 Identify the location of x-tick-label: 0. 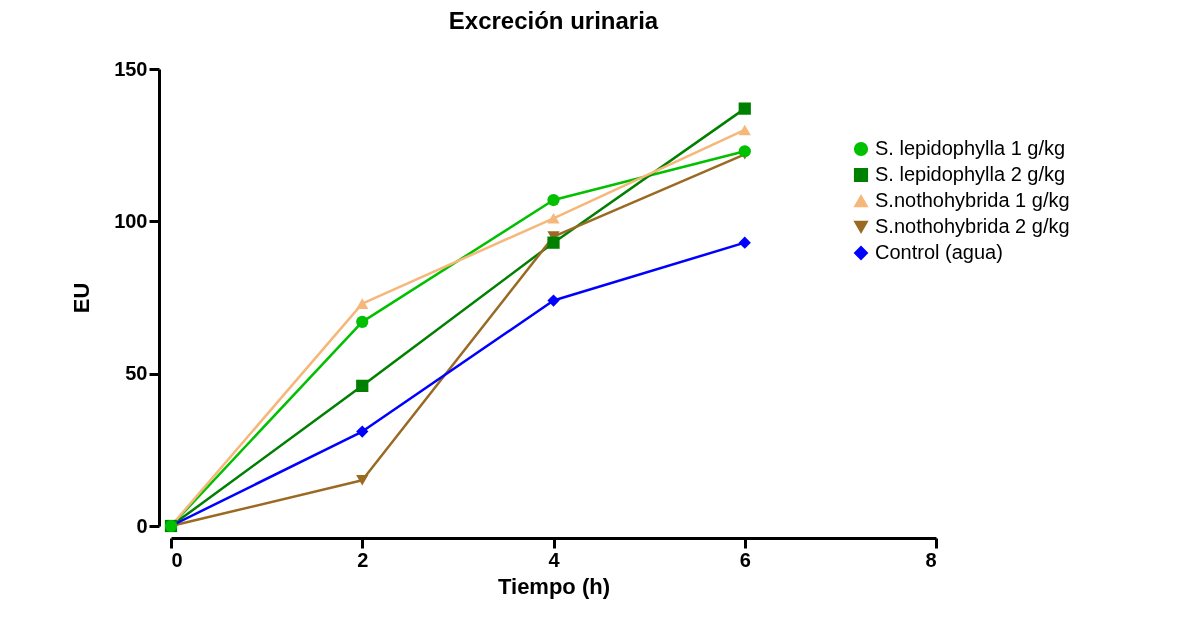
(177, 559).